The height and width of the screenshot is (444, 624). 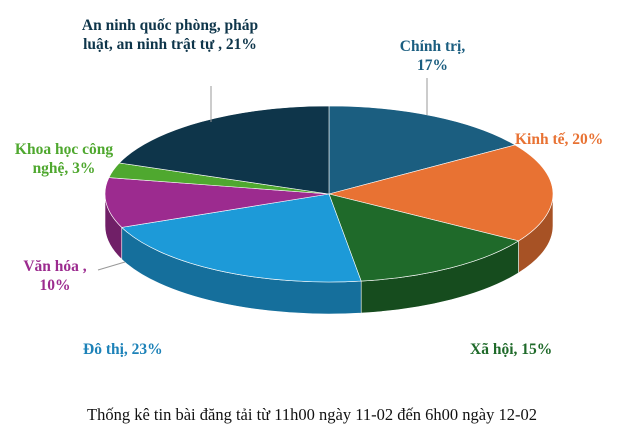 What do you see at coordinates (559, 139) in the screenshot?
I see `data-label-kinh-te: Kinh tế, 20%` at bounding box center [559, 139].